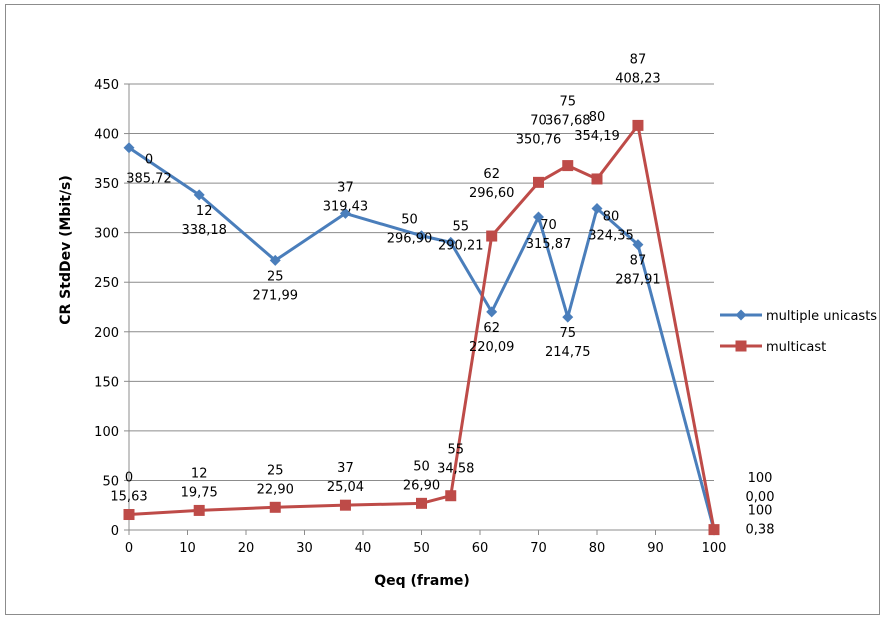  Describe the element at coordinates (549, 244) in the screenshot. I see `data-label-y: 315,87` at that location.